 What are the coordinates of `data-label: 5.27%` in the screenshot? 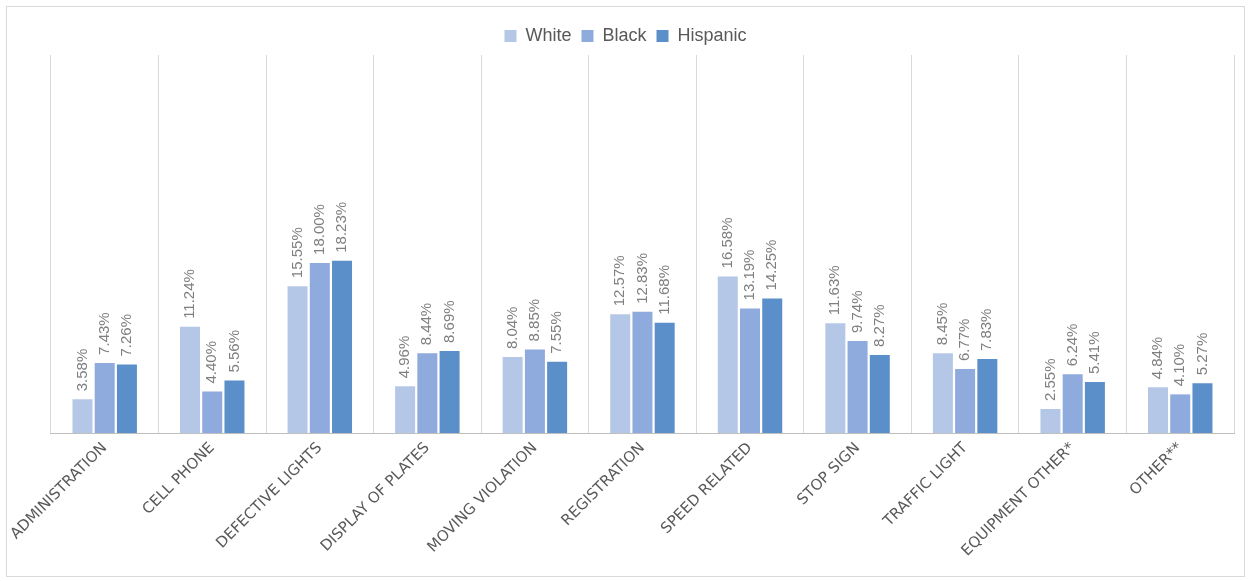 It's located at (1201, 354).